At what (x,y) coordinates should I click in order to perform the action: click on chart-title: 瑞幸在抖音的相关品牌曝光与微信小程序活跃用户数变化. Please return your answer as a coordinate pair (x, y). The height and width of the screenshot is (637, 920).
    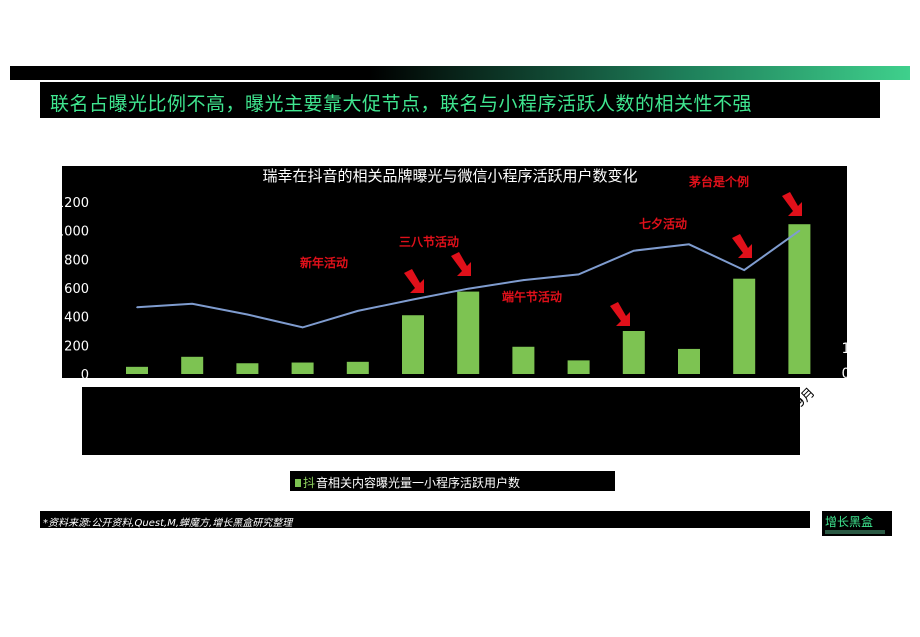
    Looking at the image, I should click on (449, 176).